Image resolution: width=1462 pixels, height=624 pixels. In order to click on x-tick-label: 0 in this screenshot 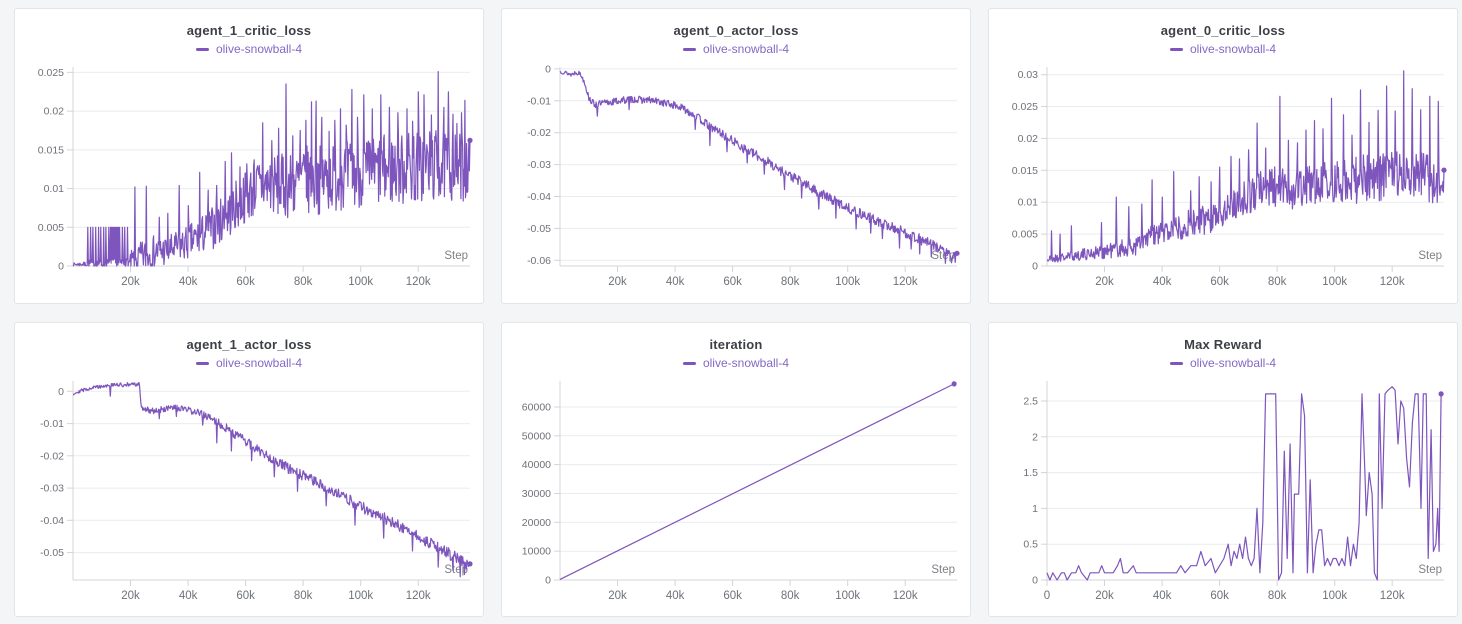, I will do `click(1047, 596)`.